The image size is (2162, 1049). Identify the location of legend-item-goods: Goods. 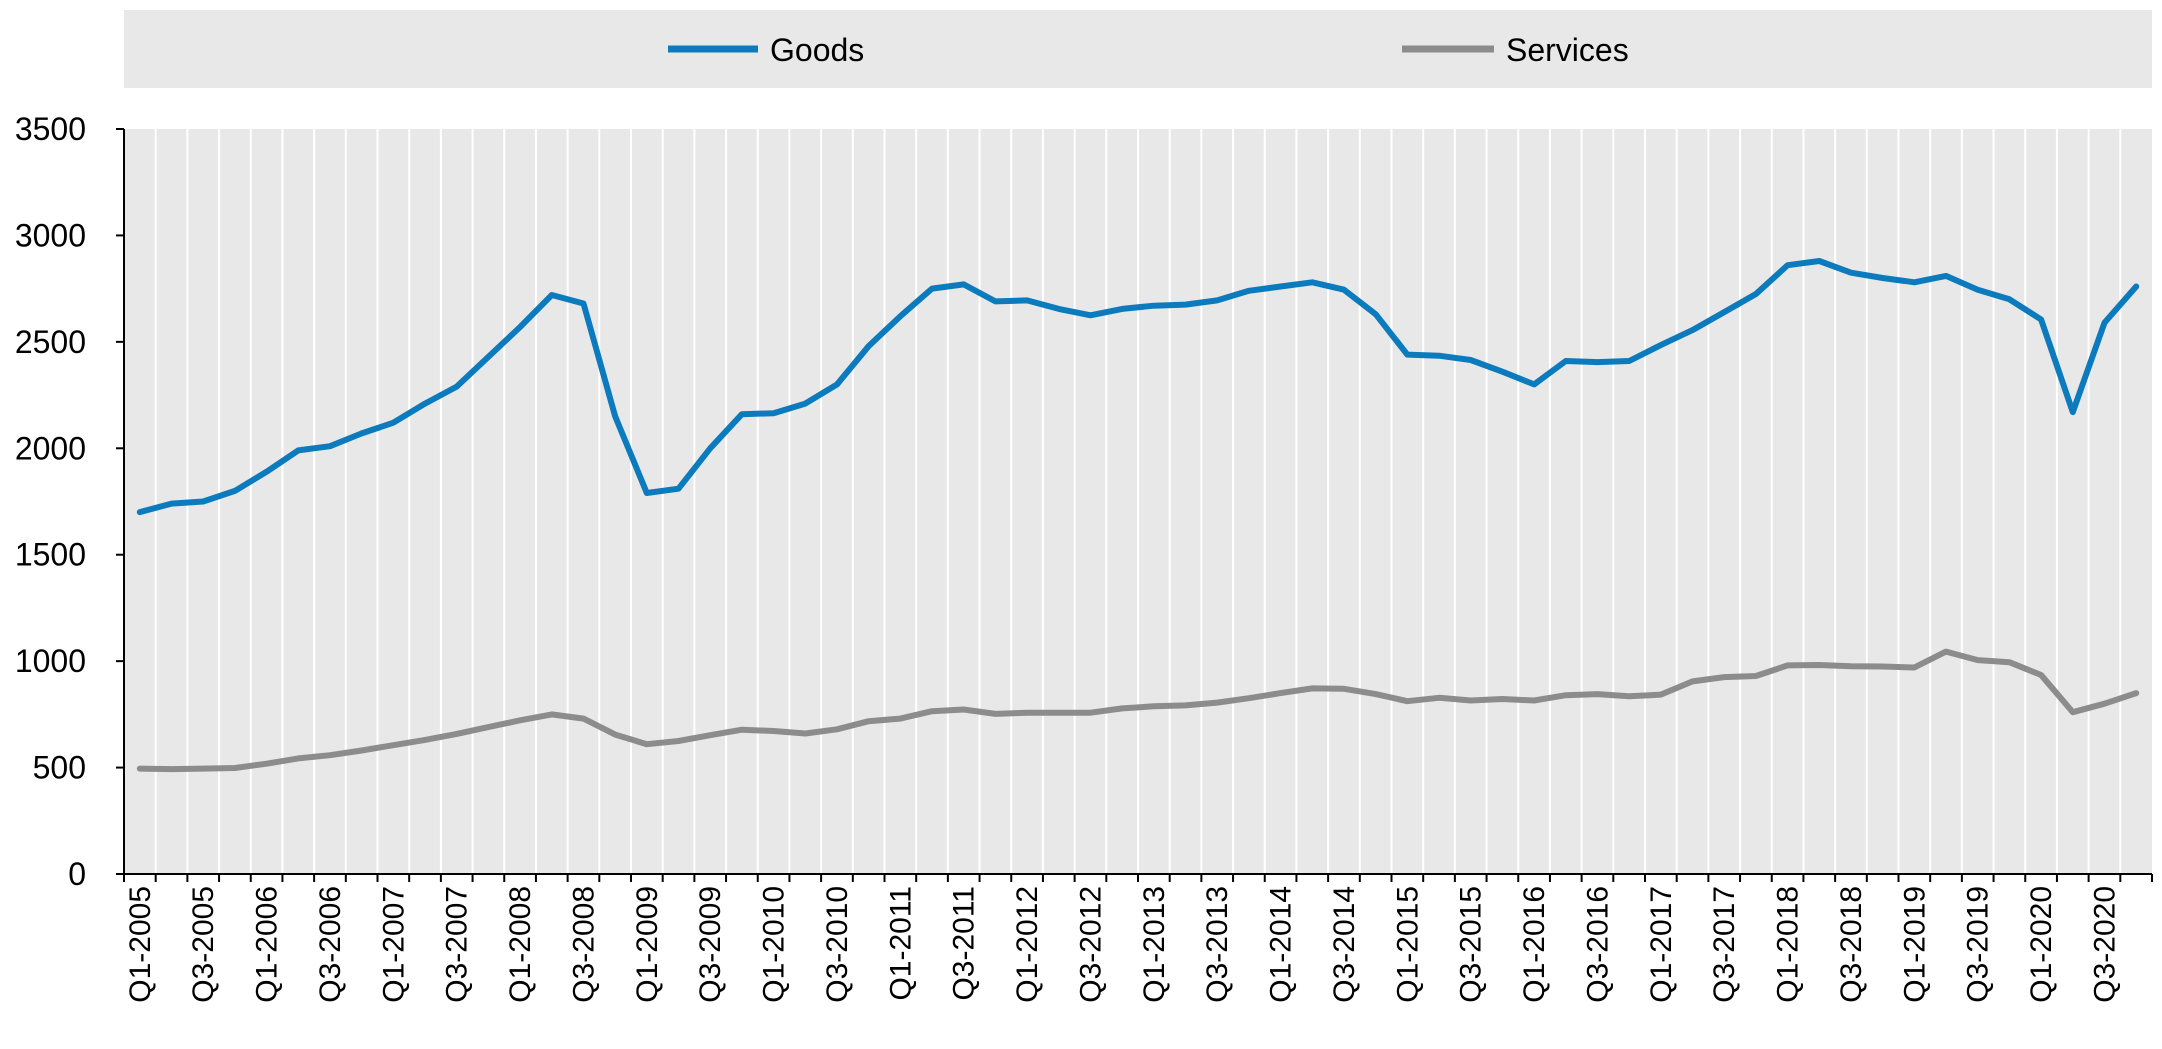
(766, 50).